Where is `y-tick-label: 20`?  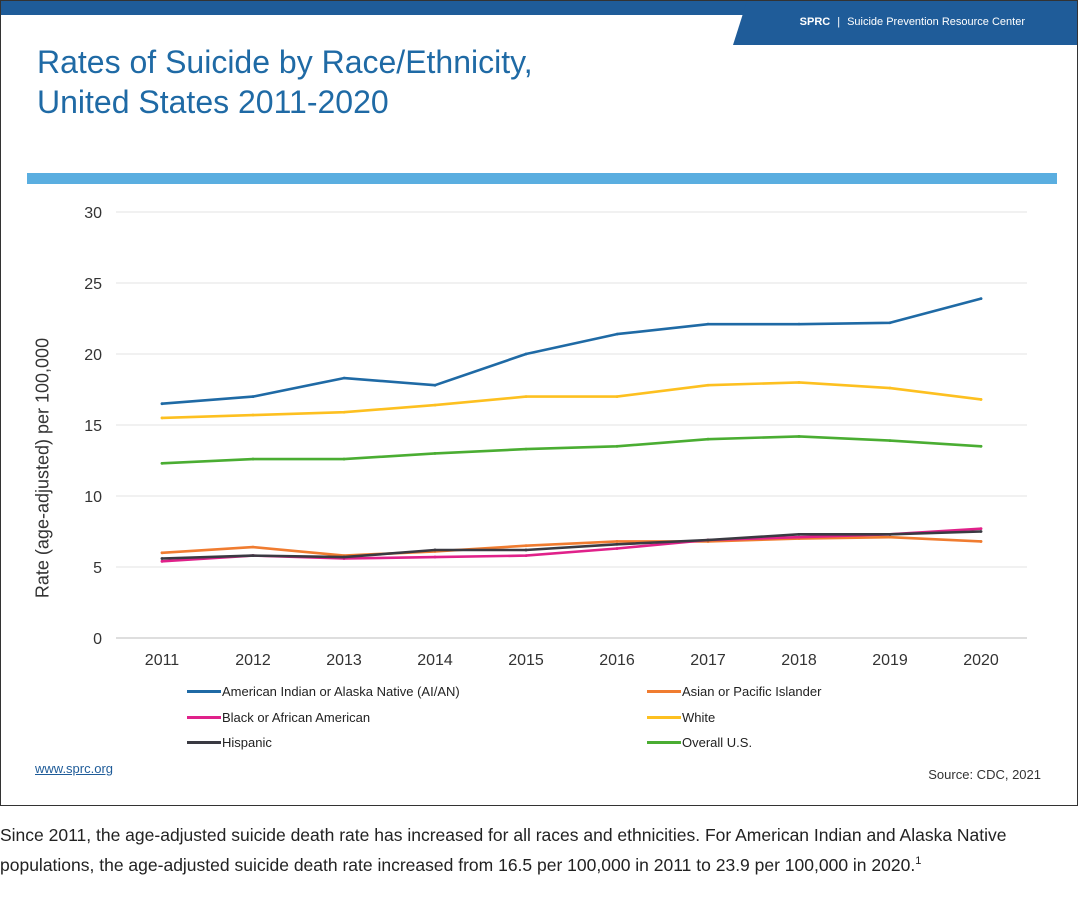
y-tick-label: 20 is located at coordinates (93, 355).